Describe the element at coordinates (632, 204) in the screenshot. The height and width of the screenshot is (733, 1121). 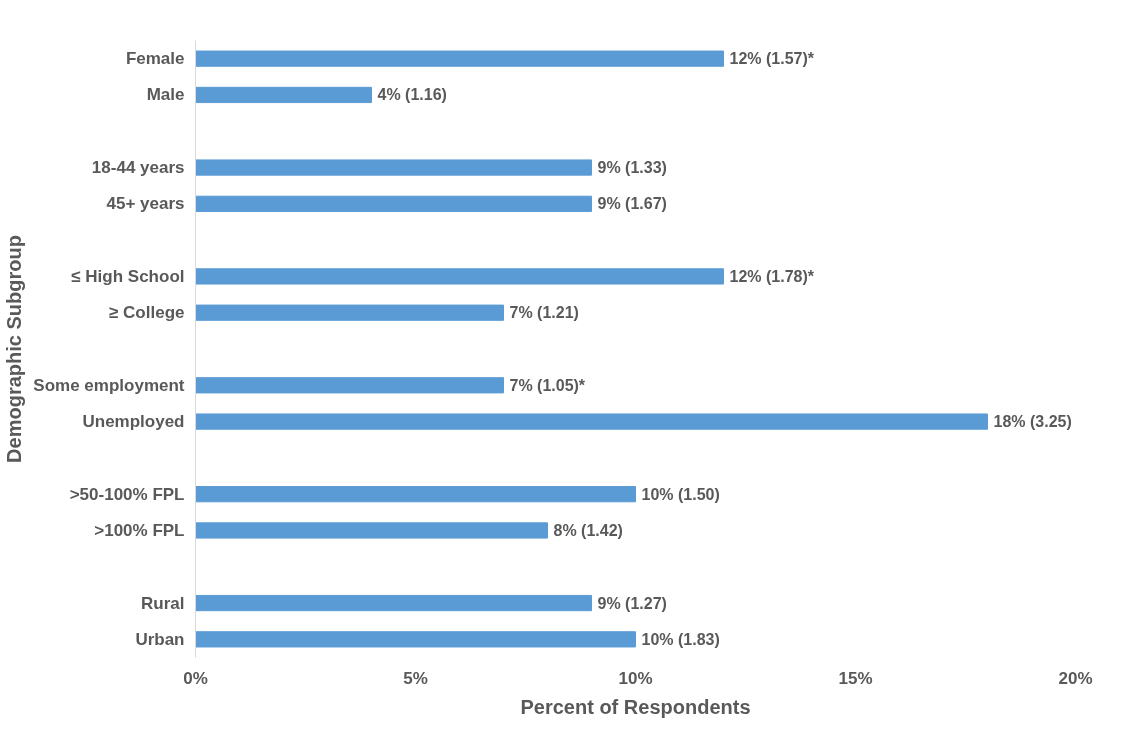
I see `data-label: 9% (1.67)` at that location.